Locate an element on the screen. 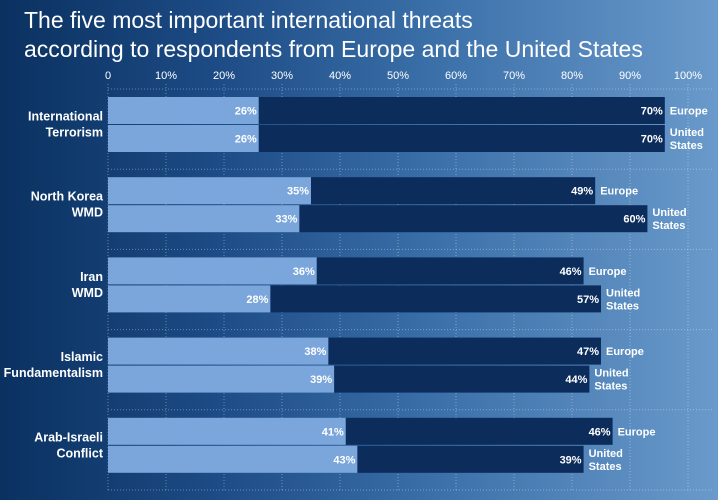  x-tick-label: 30% is located at coordinates (282, 76).